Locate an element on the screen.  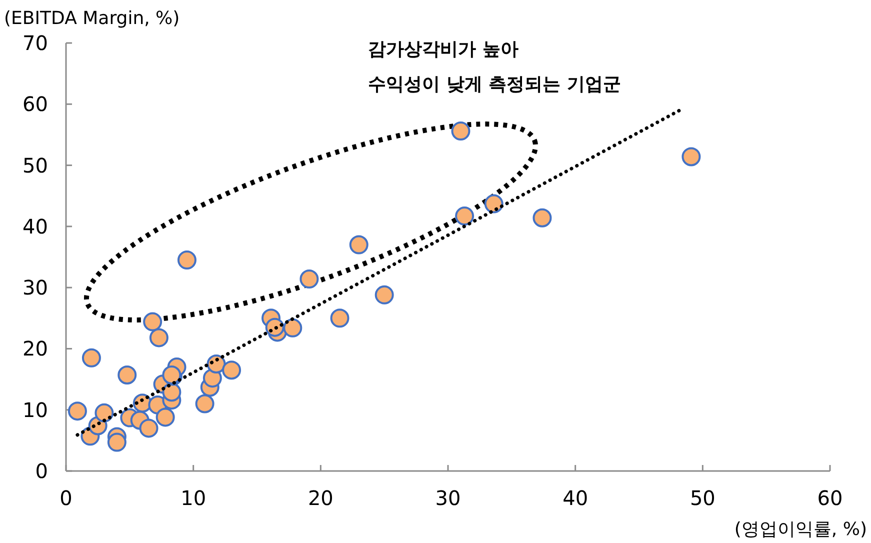
x-tick-label: 20 is located at coordinates (321, 498).